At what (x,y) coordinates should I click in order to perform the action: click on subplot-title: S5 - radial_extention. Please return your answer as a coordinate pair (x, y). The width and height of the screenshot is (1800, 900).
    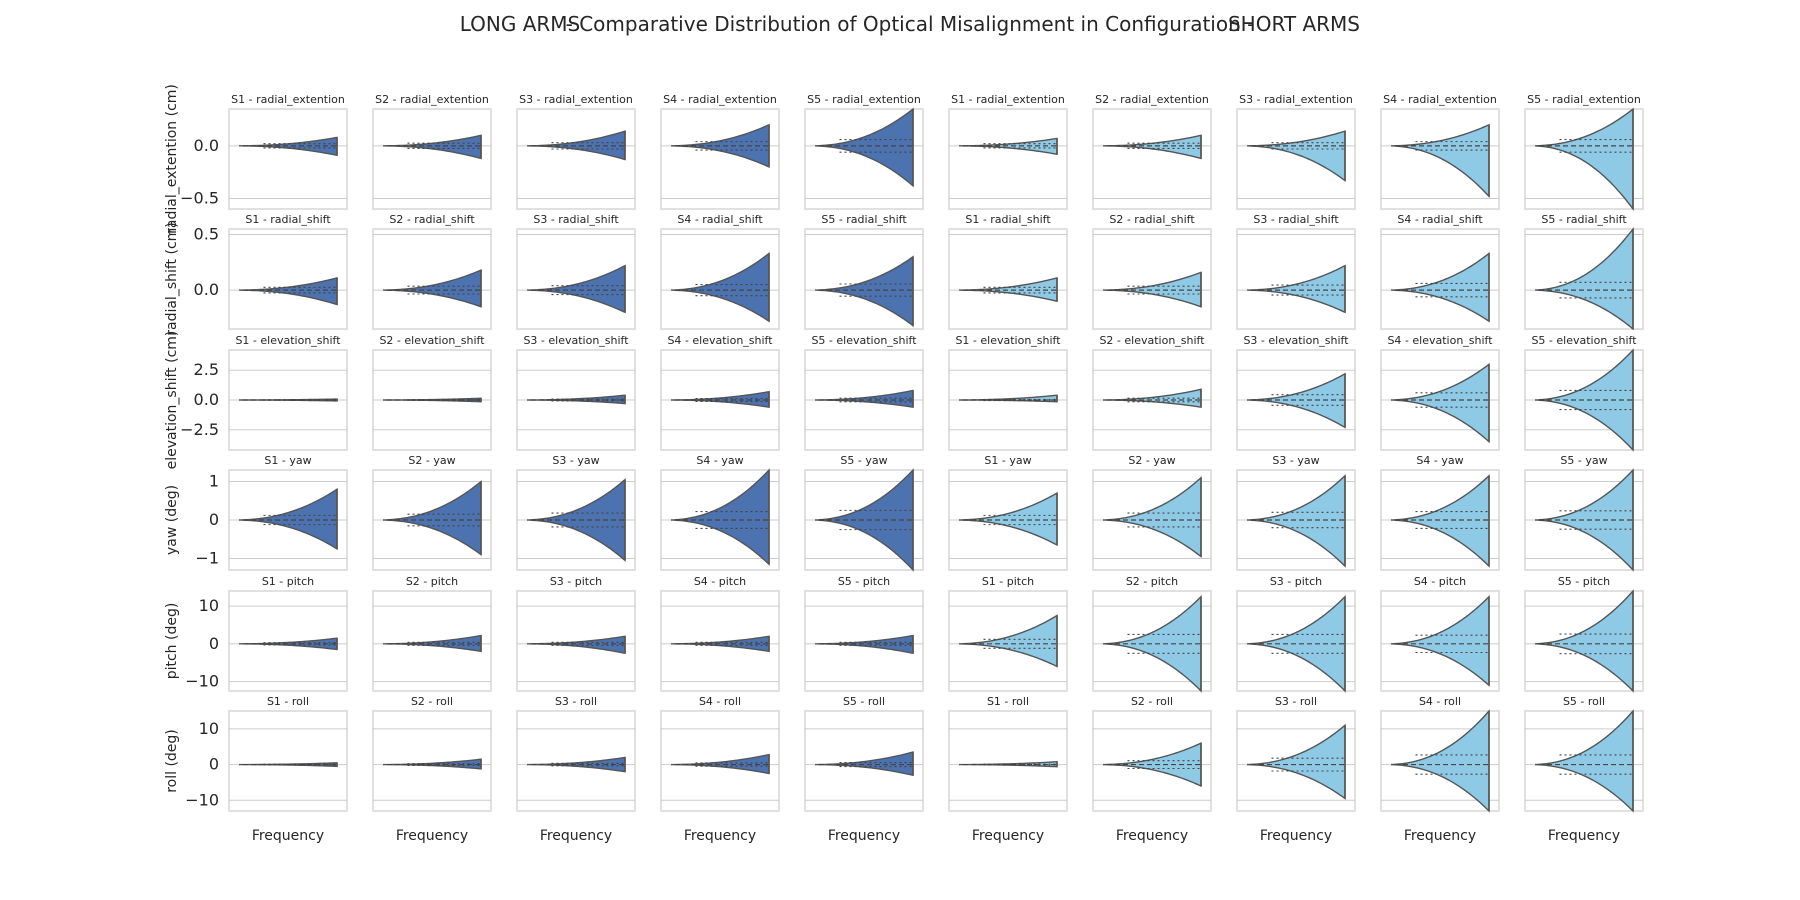
    Looking at the image, I should click on (1584, 99).